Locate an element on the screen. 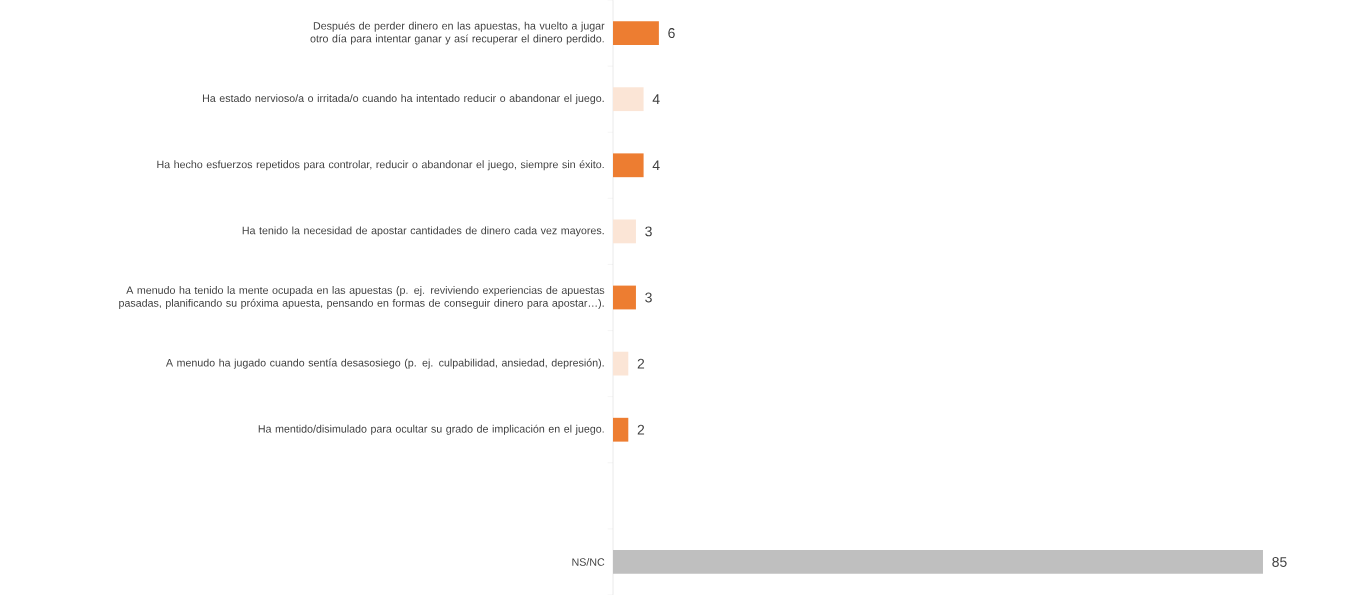  y-tick-label: Ha hecho esfuerzos repetidos para controlar, reducir o abandonar el juego, siempre sin éxito. is located at coordinates (380, 165).